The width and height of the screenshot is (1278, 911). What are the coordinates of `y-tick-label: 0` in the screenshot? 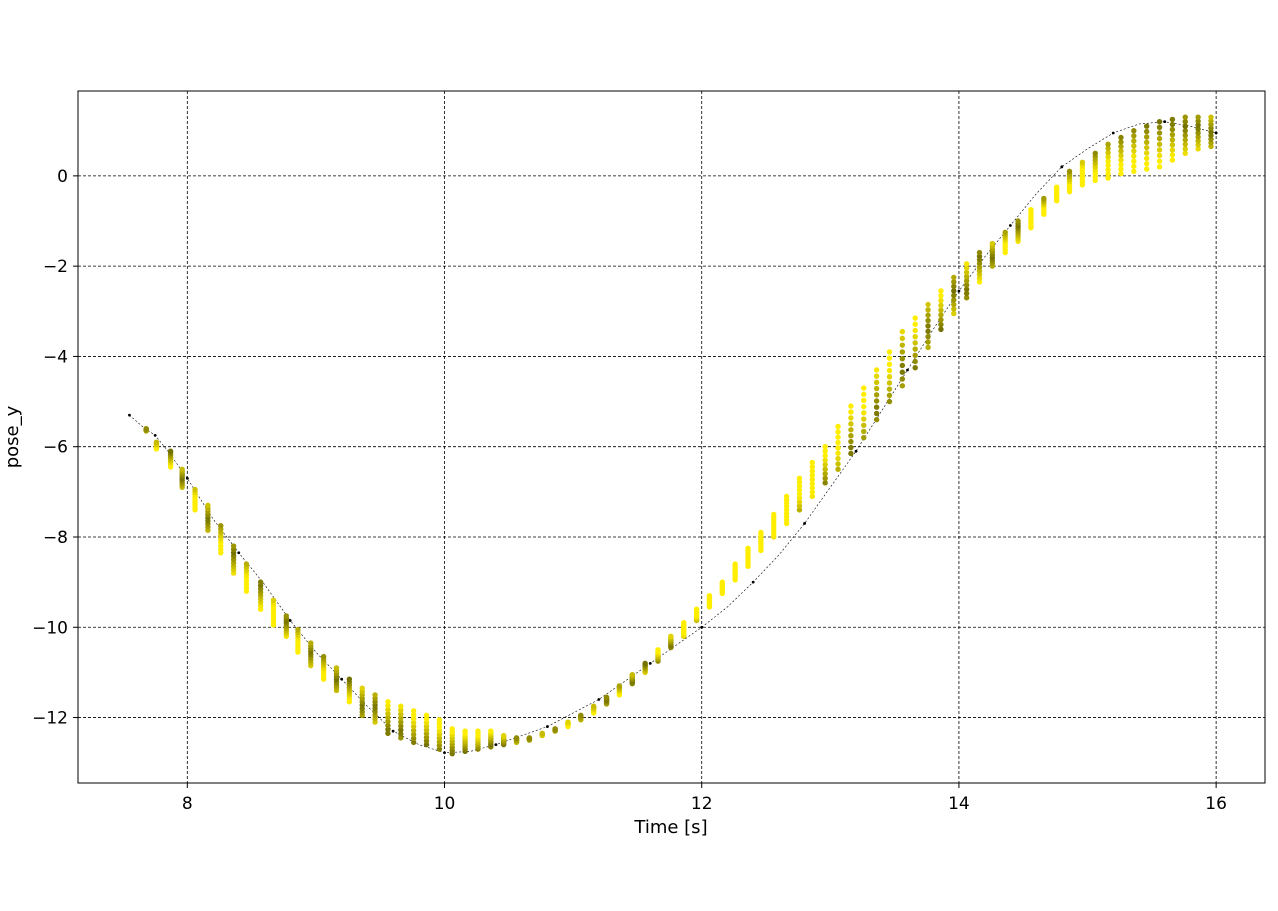 It's located at (62, 177).